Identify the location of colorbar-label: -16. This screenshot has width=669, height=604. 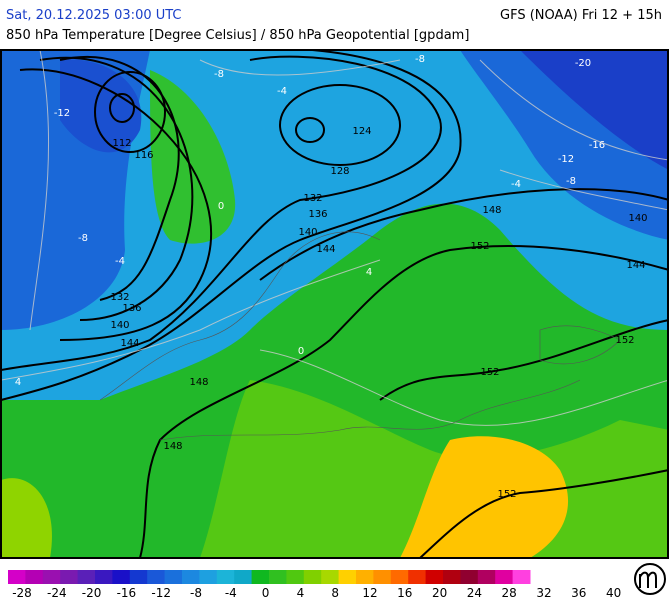
(127, 593).